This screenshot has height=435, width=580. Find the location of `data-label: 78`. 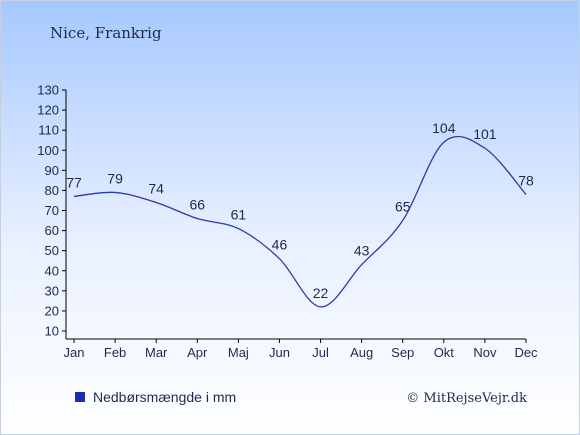

data-label: 78 is located at coordinates (526, 180).